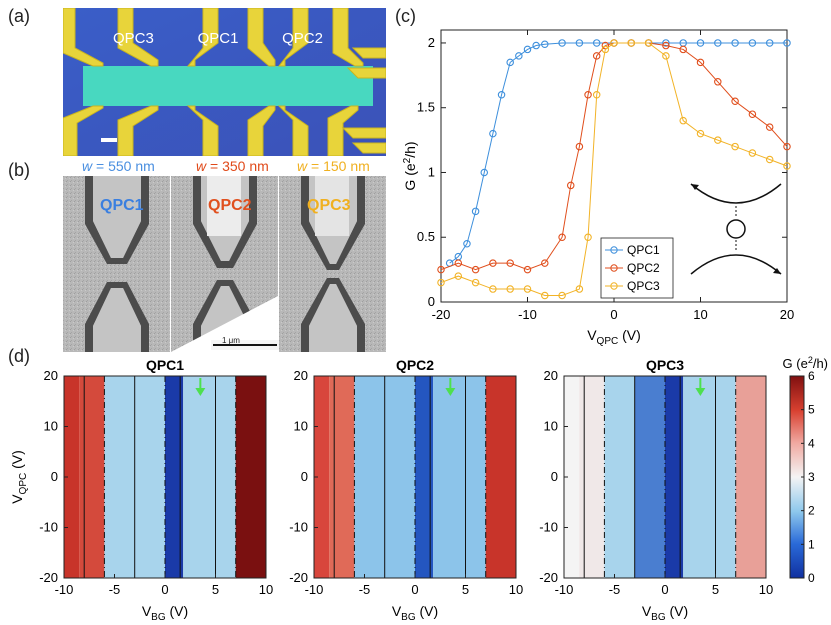 Image resolution: width=831 pixels, height=625 pixels. Describe the element at coordinates (811, 511) in the screenshot. I see `colorbar-tick-label: 2` at that location.